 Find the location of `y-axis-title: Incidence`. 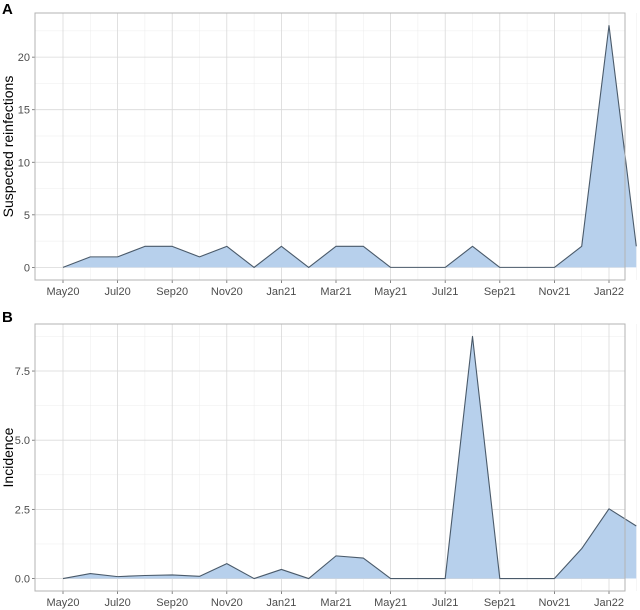

y-axis-title: Incidence is located at coordinates (8, 457).